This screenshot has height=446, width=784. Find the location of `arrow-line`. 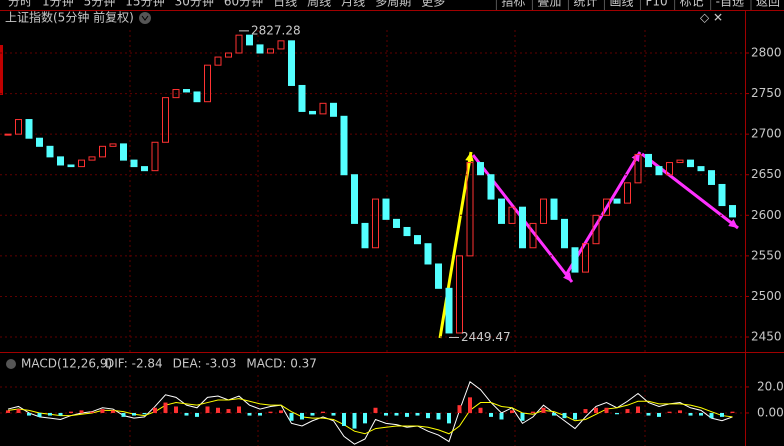

arrow-line is located at coordinates (455, 245).